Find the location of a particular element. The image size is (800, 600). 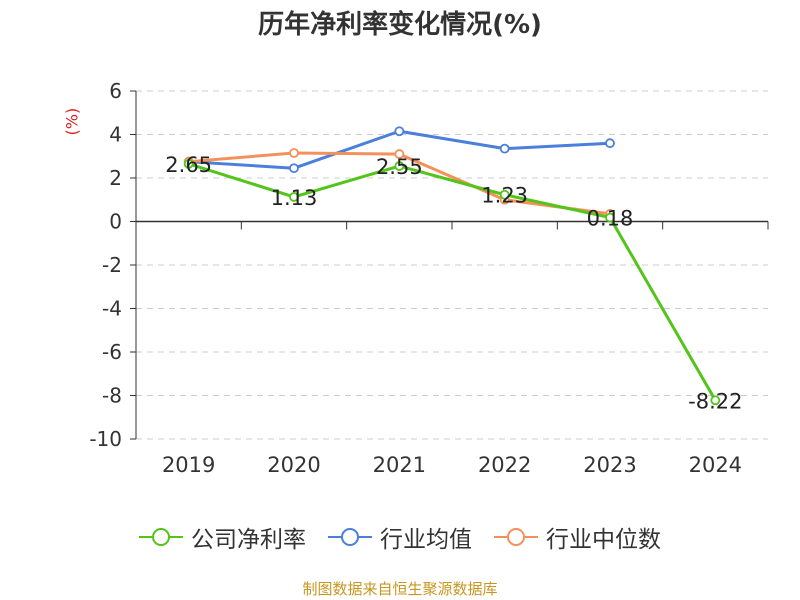

y-tick-label: 4 is located at coordinates (115, 135).